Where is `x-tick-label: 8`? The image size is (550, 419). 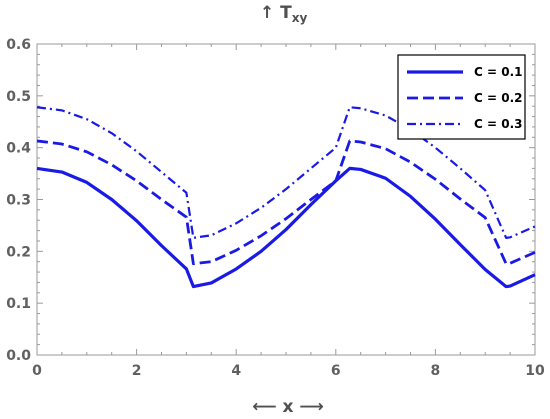 x-tick-label: 8 is located at coordinates (436, 371).